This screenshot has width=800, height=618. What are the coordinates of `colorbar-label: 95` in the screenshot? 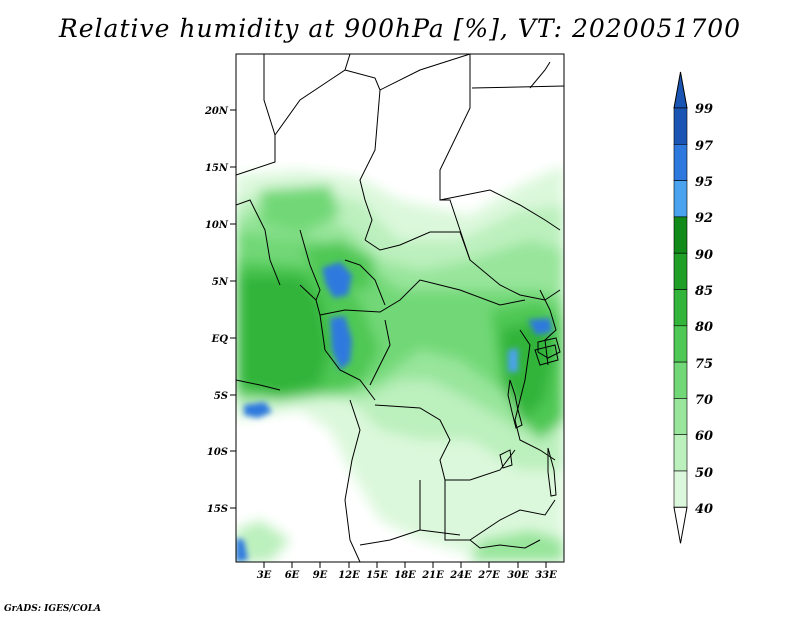 It's located at (704, 182).